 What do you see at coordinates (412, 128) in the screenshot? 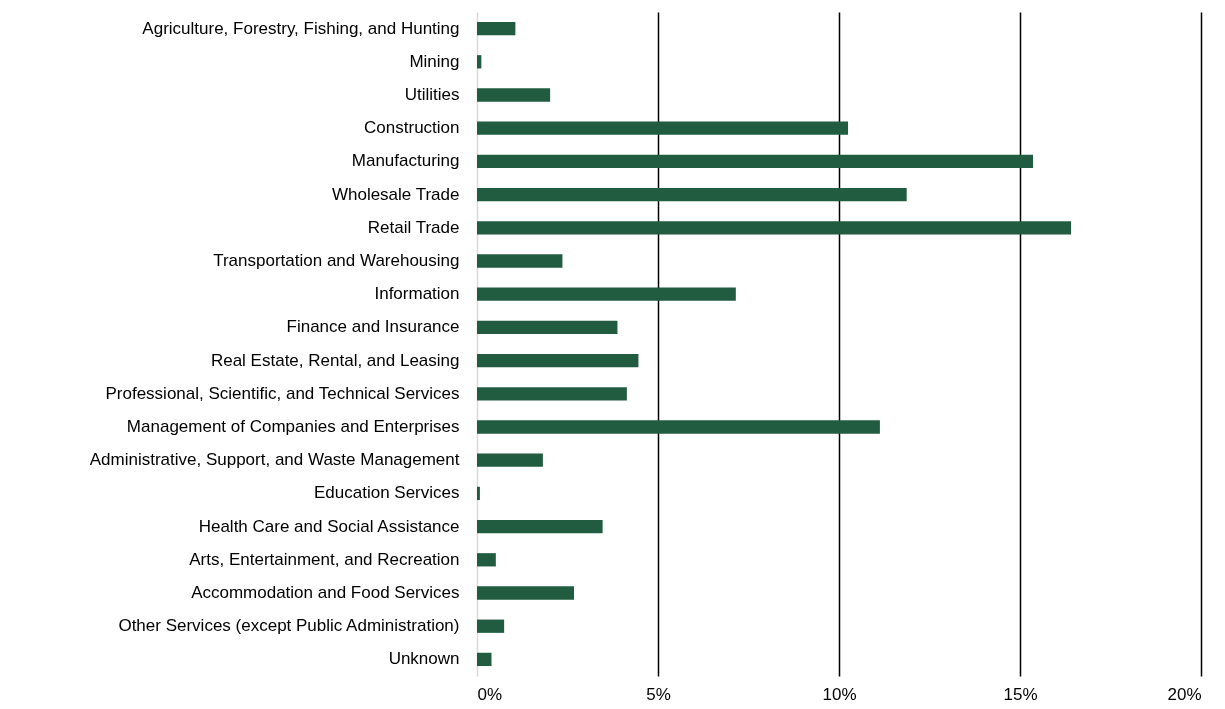
I see `y-tick-label: Construction` at bounding box center [412, 128].